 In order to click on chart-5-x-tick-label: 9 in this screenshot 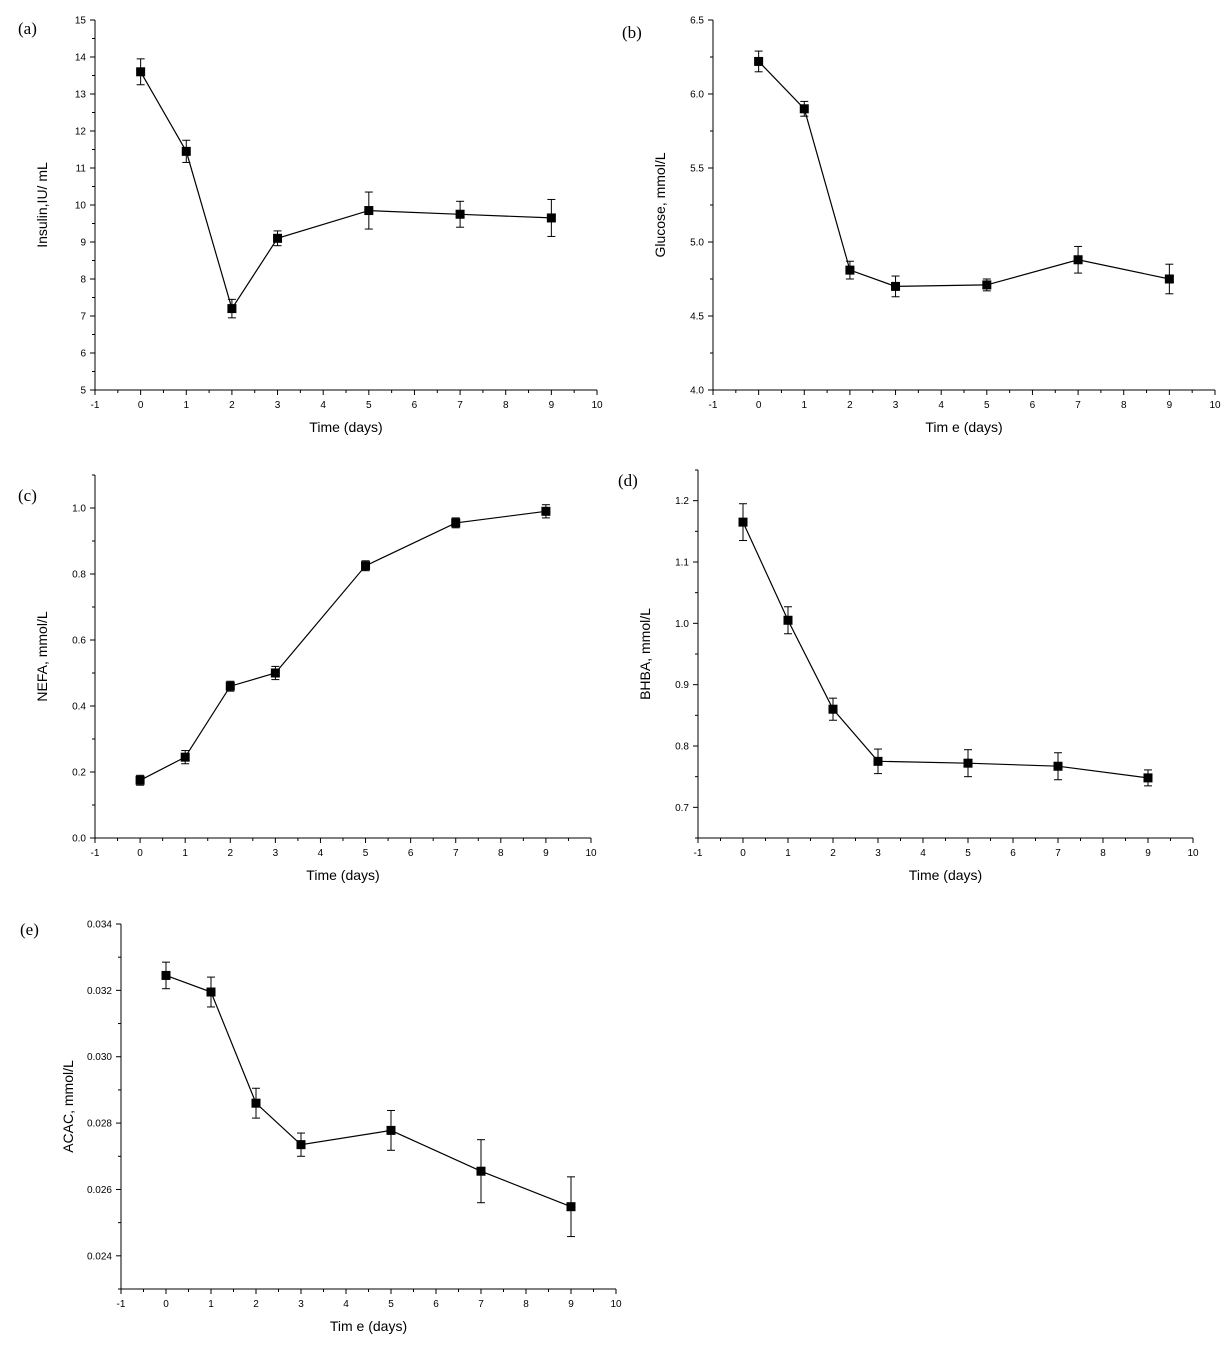, I will do `click(571, 1304)`.